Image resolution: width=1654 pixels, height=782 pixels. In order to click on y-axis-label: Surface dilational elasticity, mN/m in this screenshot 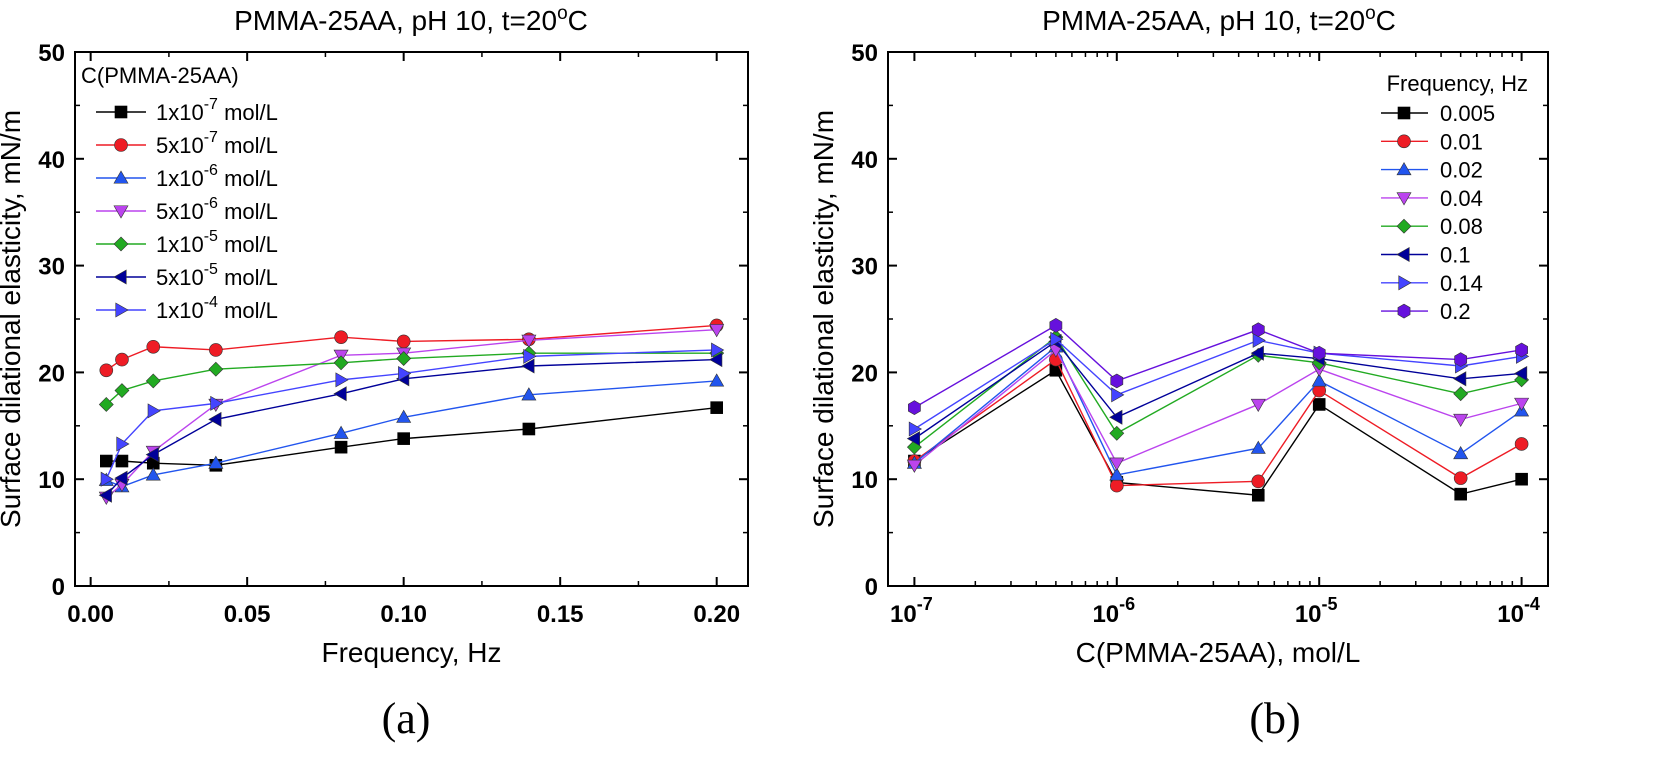, I will do `click(13, 319)`.